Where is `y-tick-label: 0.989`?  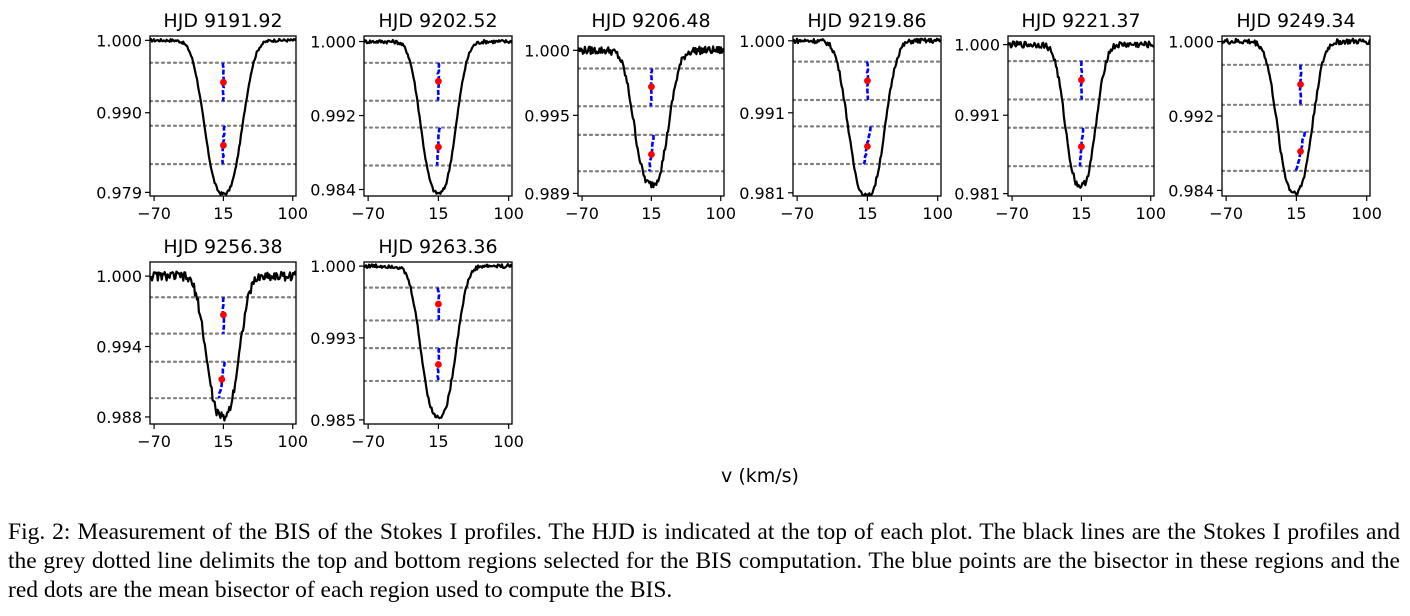
y-tick-label: 0.989 is located at coordinates (547, 193).